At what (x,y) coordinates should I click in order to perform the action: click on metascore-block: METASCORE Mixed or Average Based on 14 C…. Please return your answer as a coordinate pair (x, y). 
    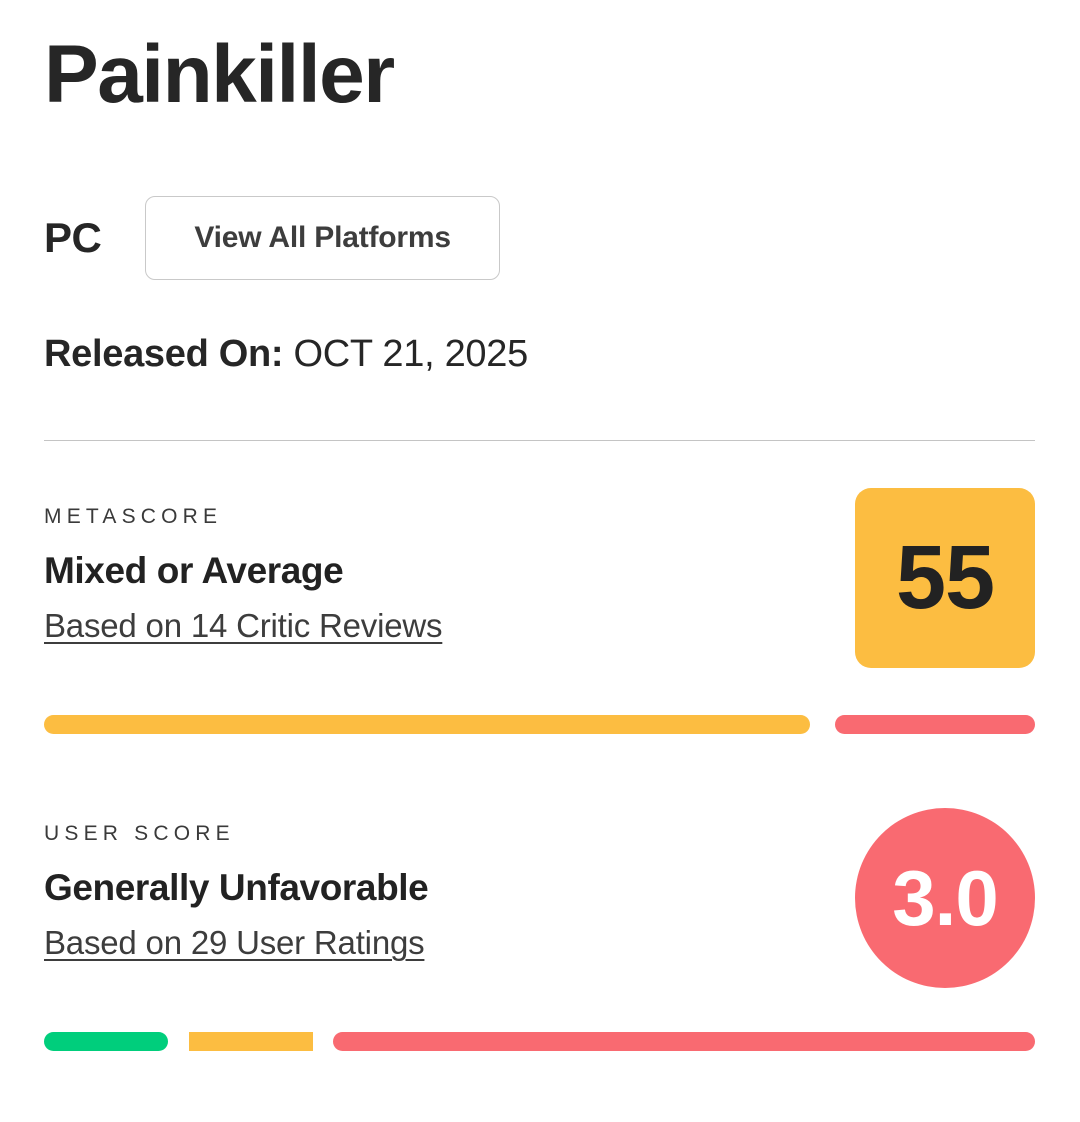
    Looking at the image, I should click on (243, 575).